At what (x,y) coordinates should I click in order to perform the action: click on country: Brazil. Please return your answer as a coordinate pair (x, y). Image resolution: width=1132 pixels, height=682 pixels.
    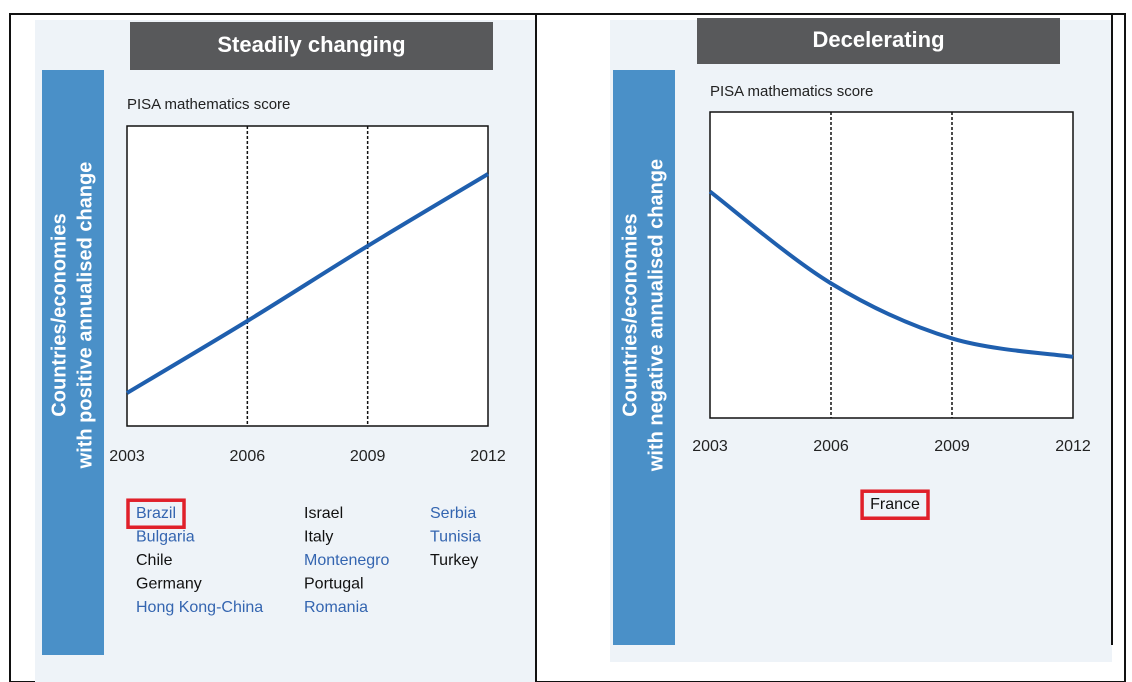
    Looking at the image, I should click on (156, 513).